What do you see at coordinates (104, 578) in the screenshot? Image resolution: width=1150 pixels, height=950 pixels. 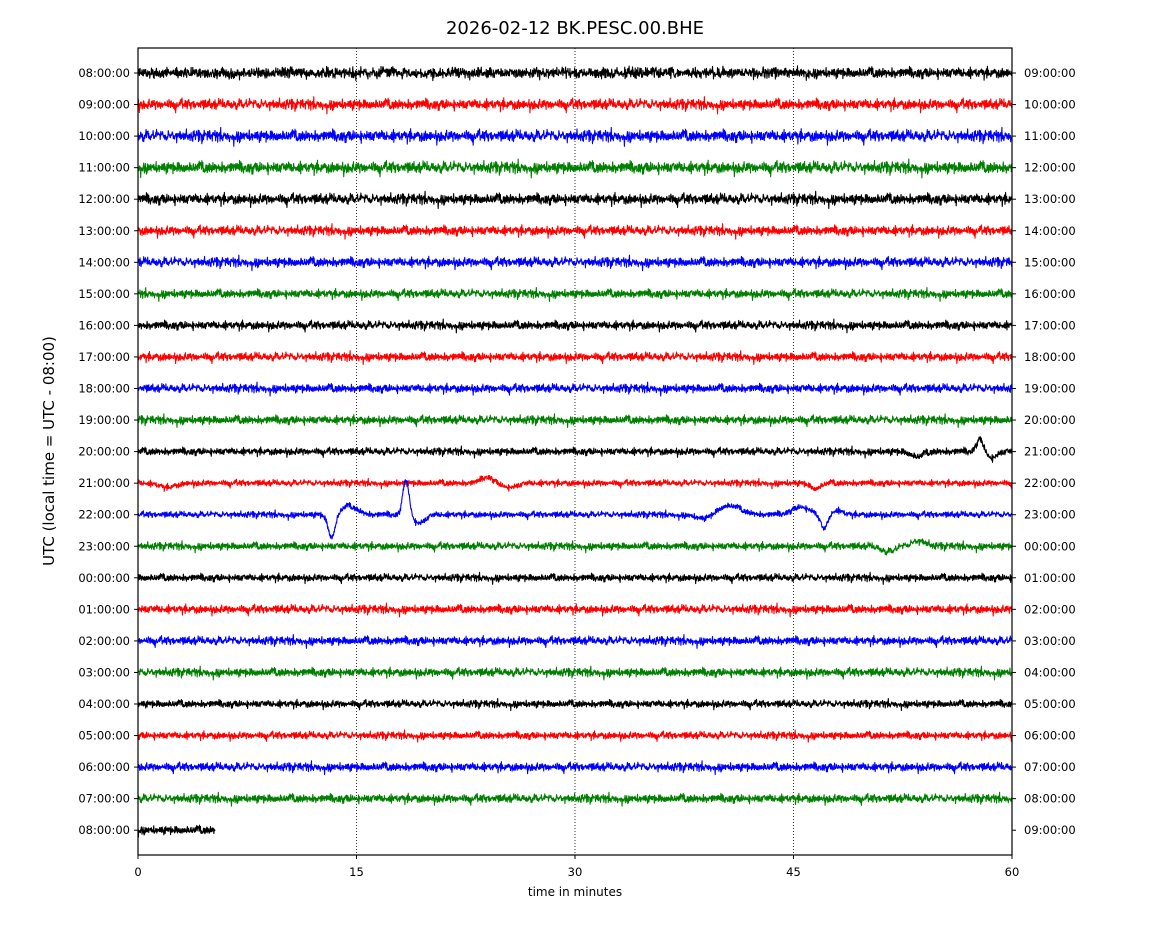 I see `left-tick-label: 00:00:00` at bounding box center [104, 578].